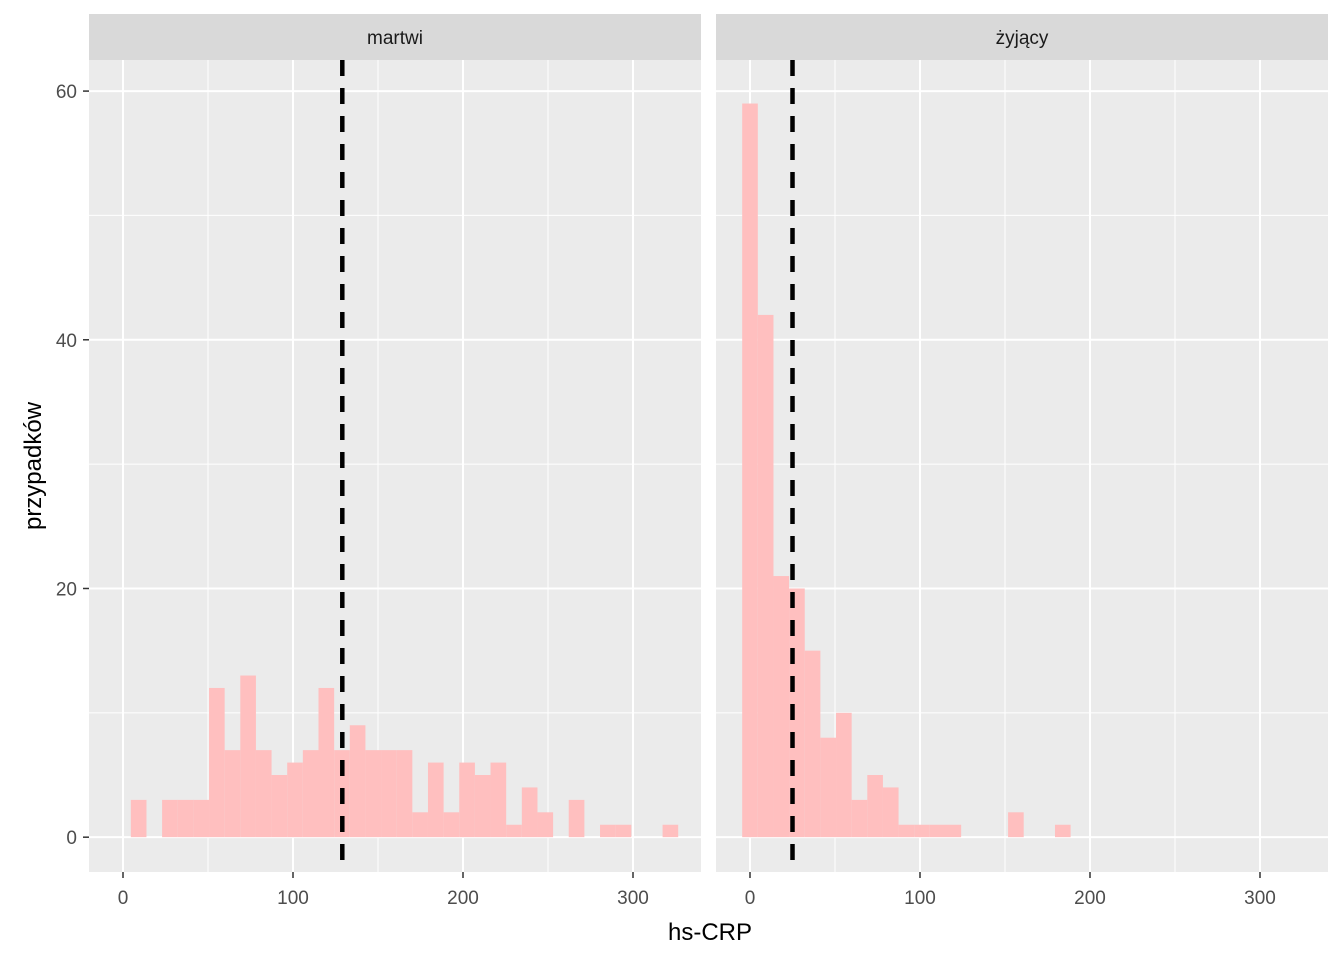 The image size is (1344, 965). Describe the element at coordinates (33, 465) in the screenshot. I see `y-axis-title: przypadków` at that location.